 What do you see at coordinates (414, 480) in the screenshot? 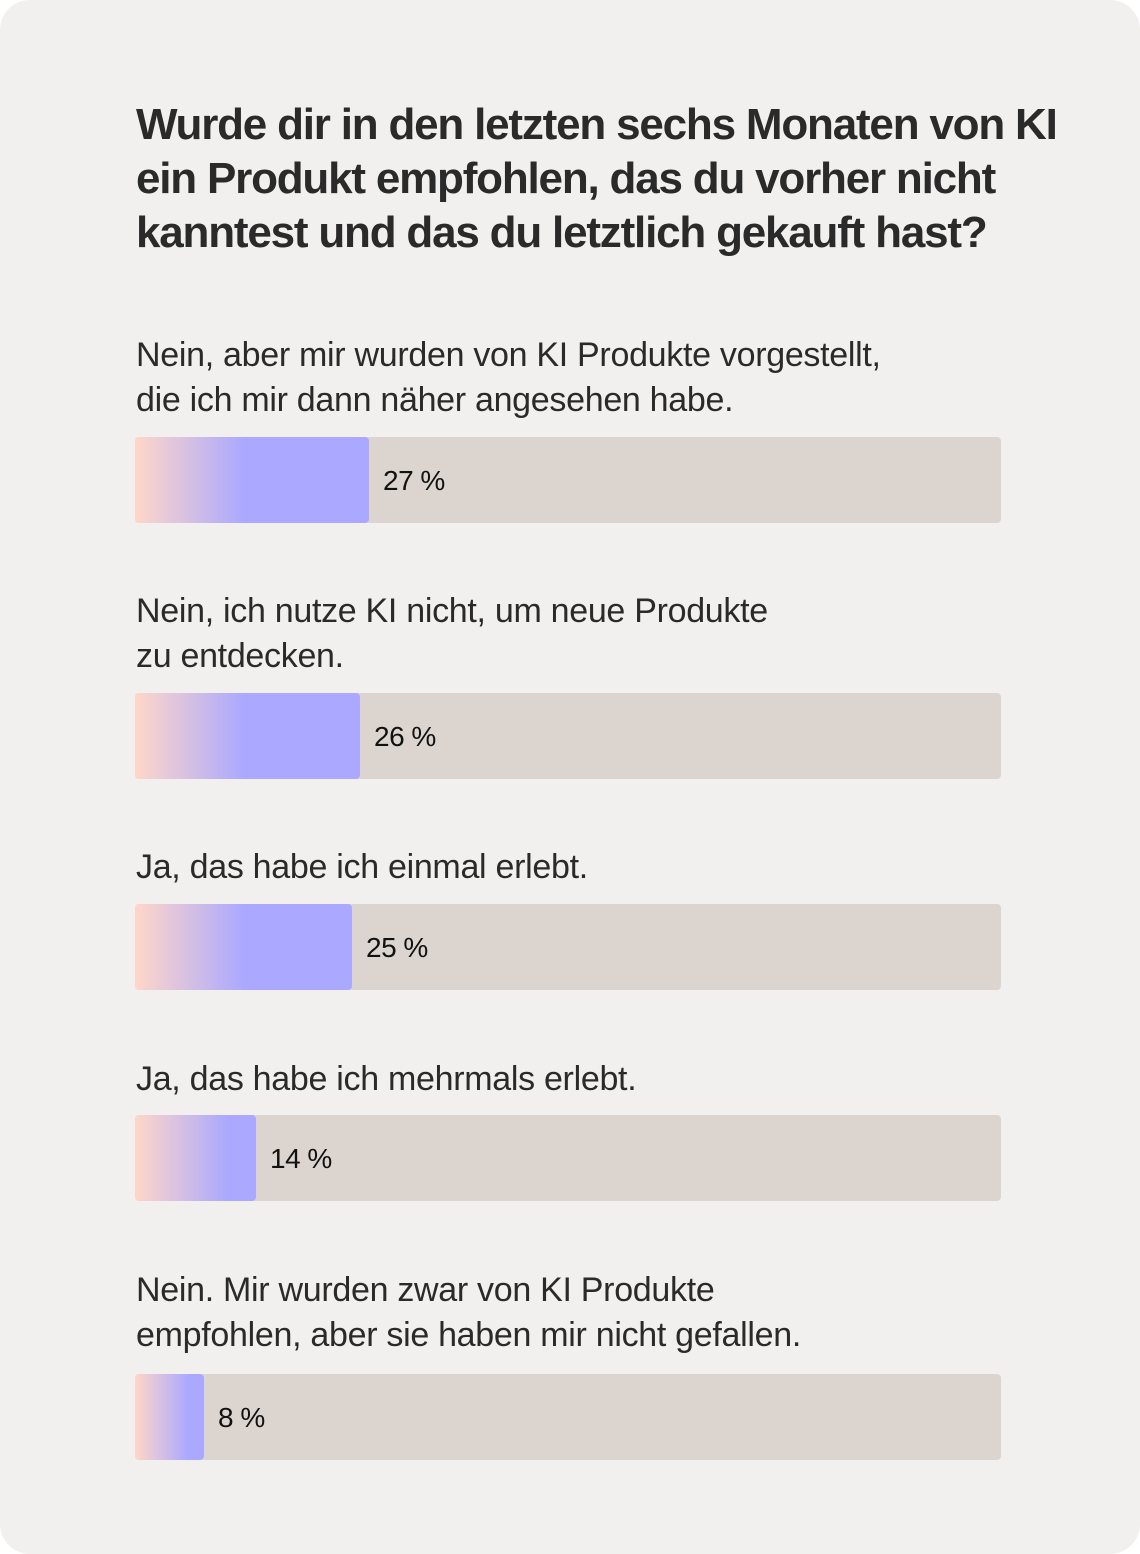
I see `bar-value-label: 27 %` at bounding box center [414, 480].